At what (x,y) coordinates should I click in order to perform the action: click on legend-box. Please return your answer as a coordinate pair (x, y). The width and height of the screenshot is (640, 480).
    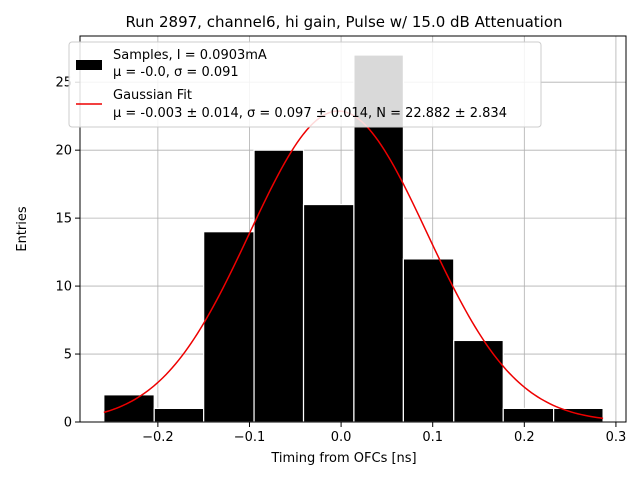
    Looking at the image, I should click on (305, 84).